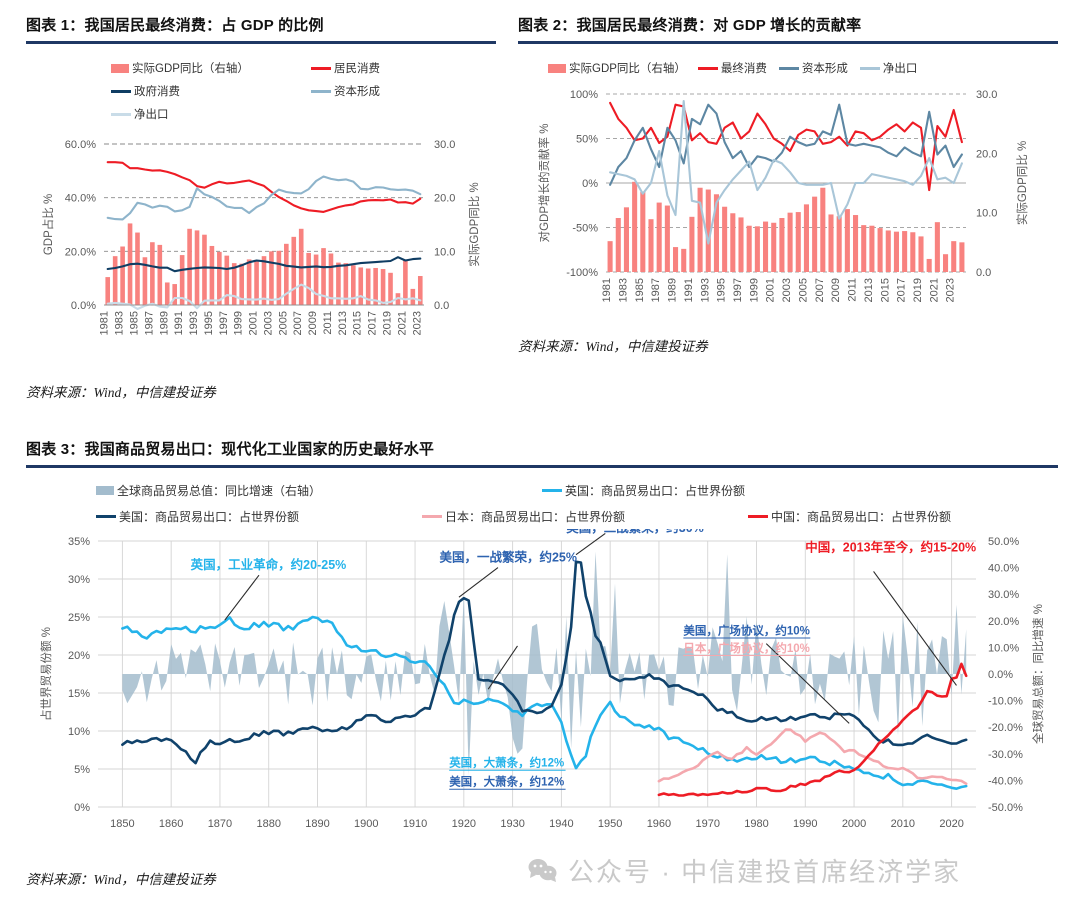  Describe the element at coordinates (328, 323) in the screenshot. I see `svg-text: 2011` at that location.